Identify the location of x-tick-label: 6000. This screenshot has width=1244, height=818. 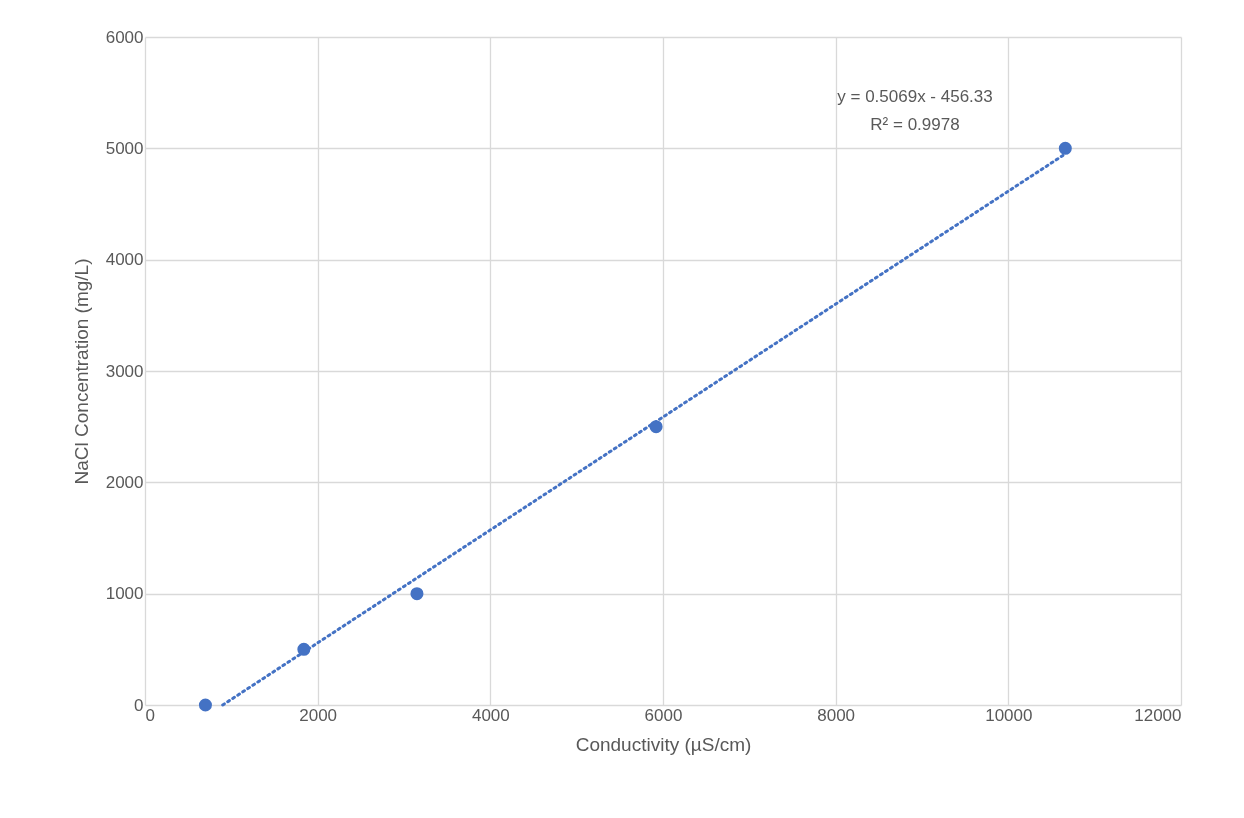
(663, 715).